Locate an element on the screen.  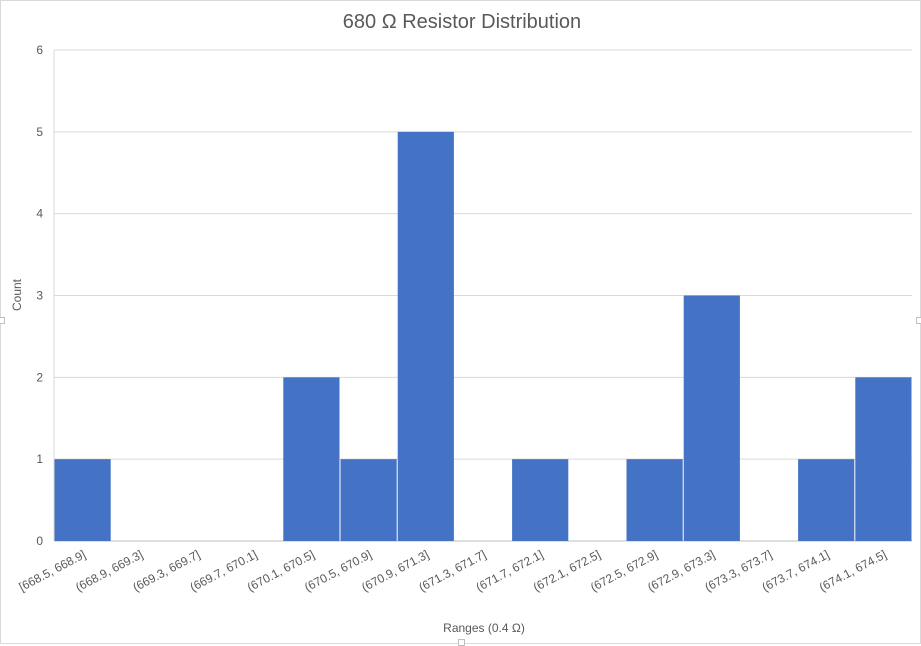
x-axis-title: Ranges (0.4 Ω) is located at coordinates (484, 628).